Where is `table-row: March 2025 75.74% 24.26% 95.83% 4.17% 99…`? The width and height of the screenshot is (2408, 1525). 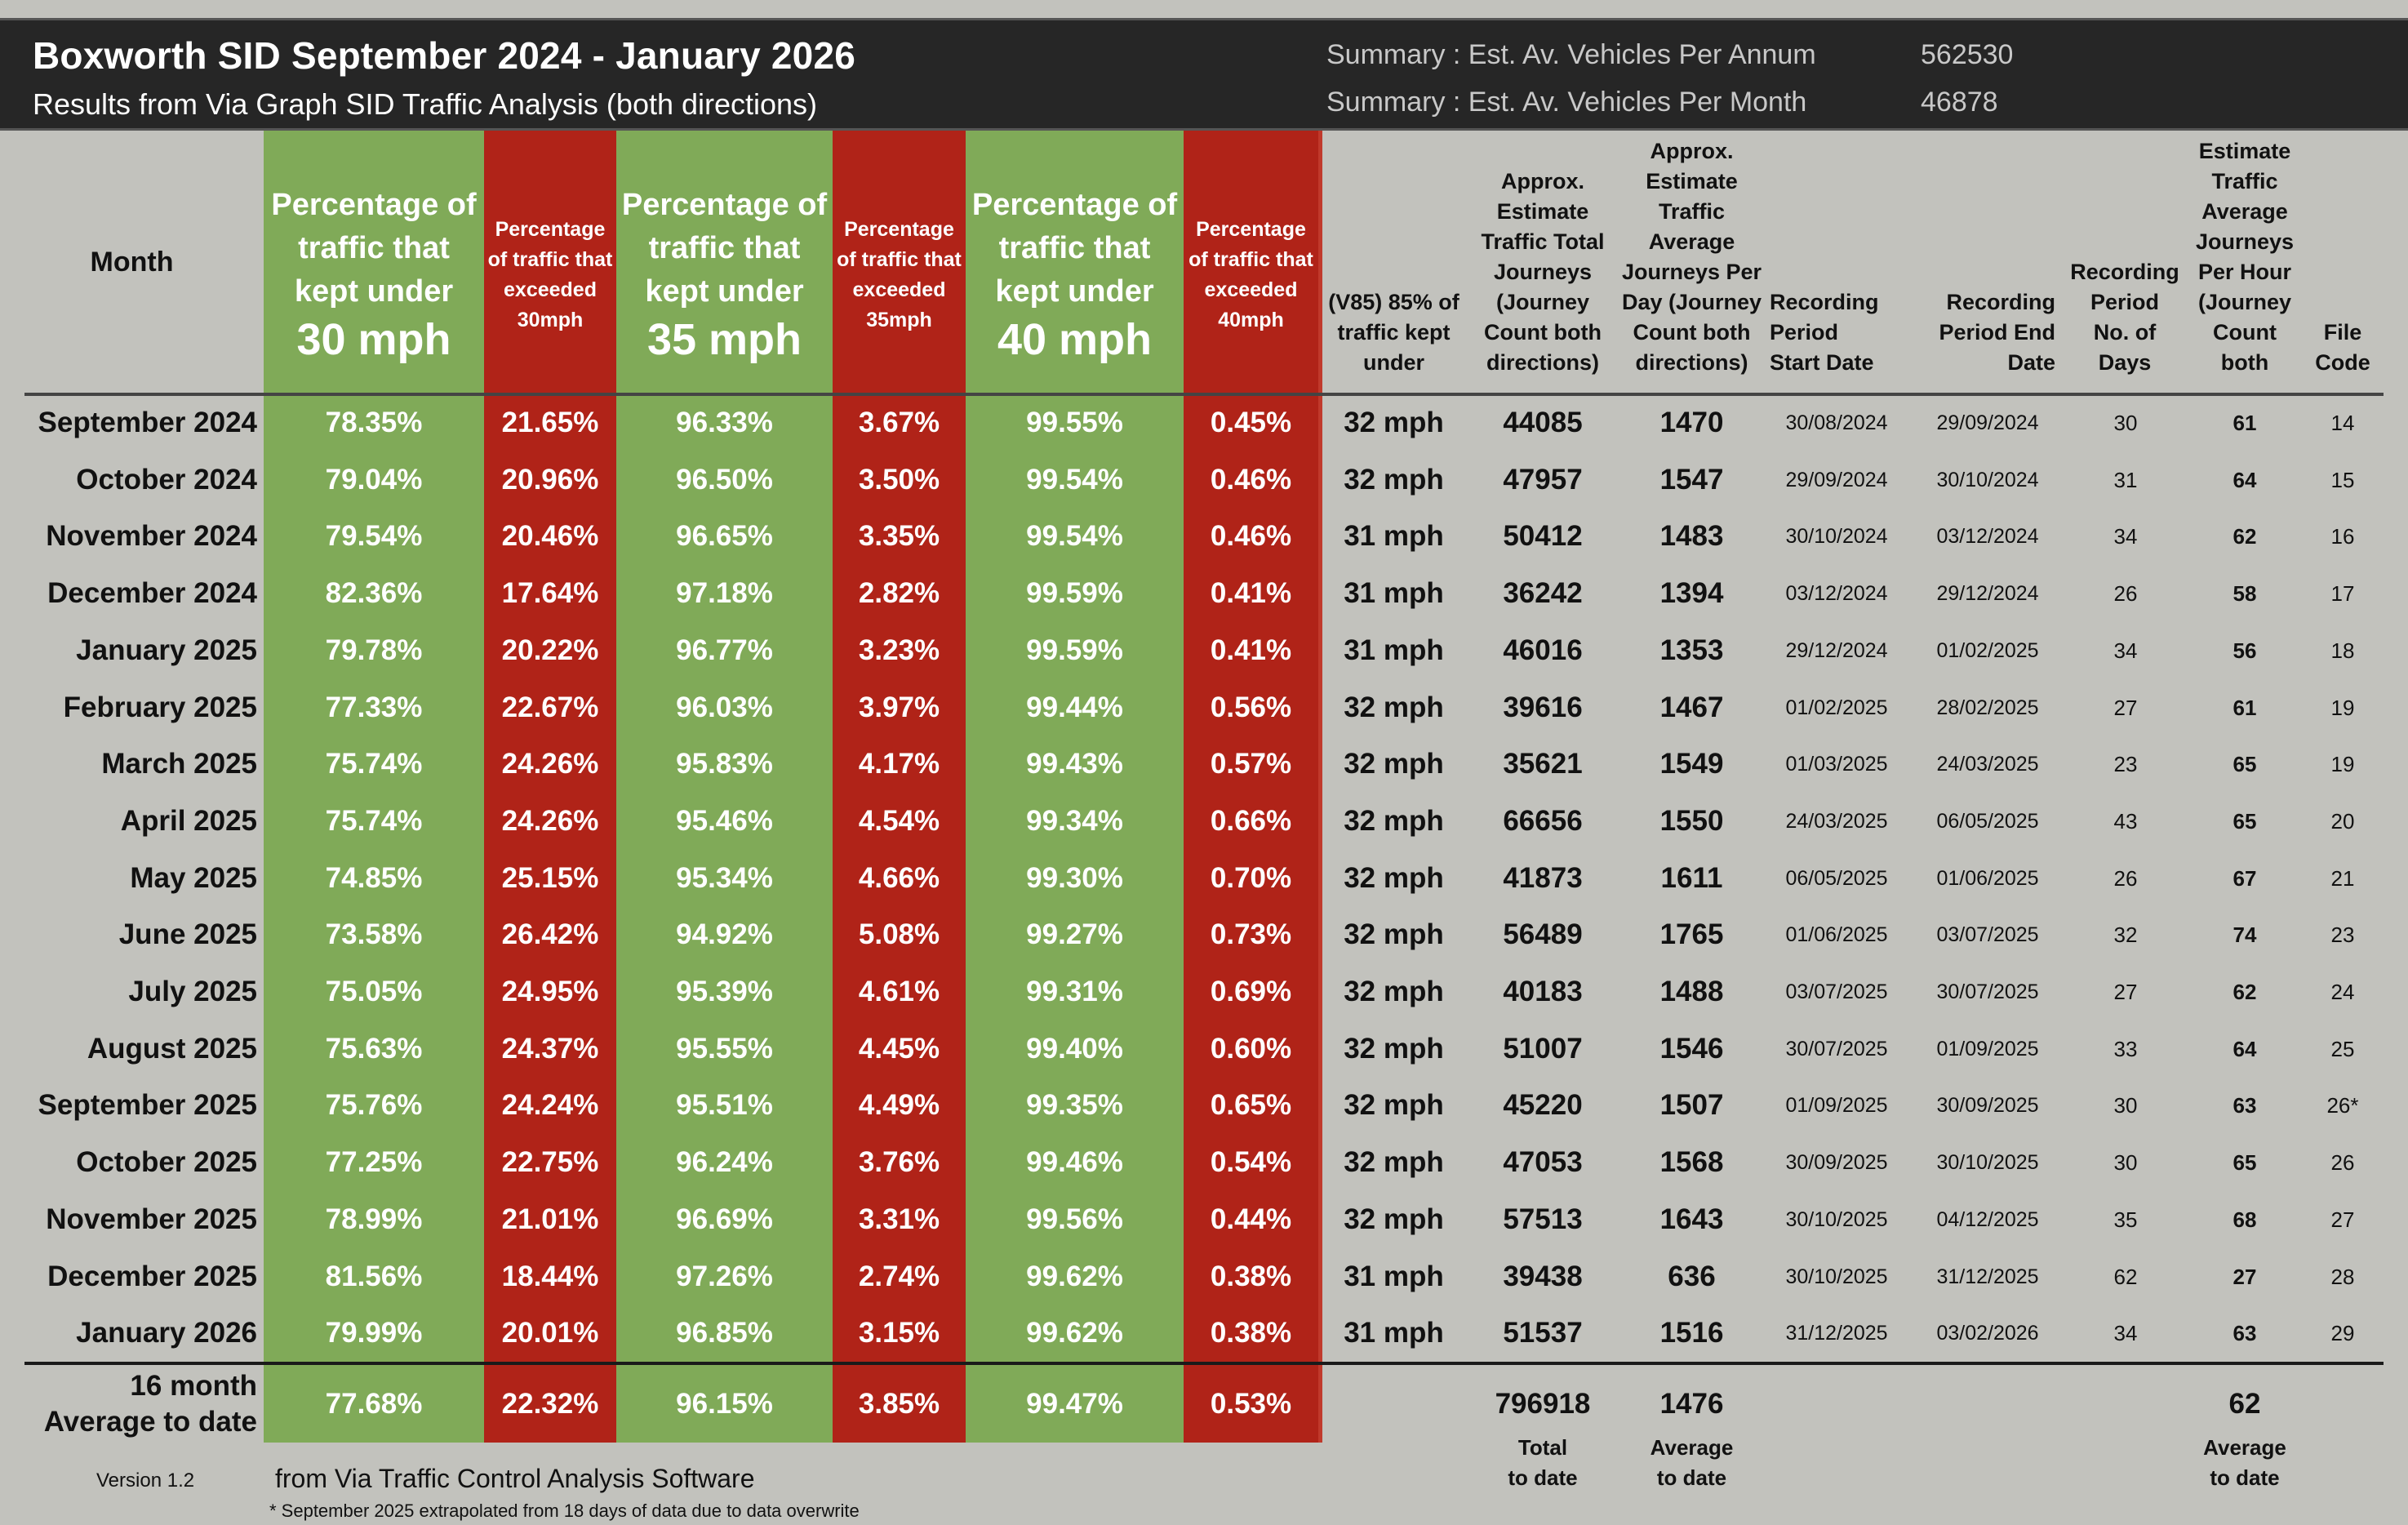
table-row: March 2025 75.74% 24.26% 95.83% 4.17% 99… is located at coordinates (1204, 764).